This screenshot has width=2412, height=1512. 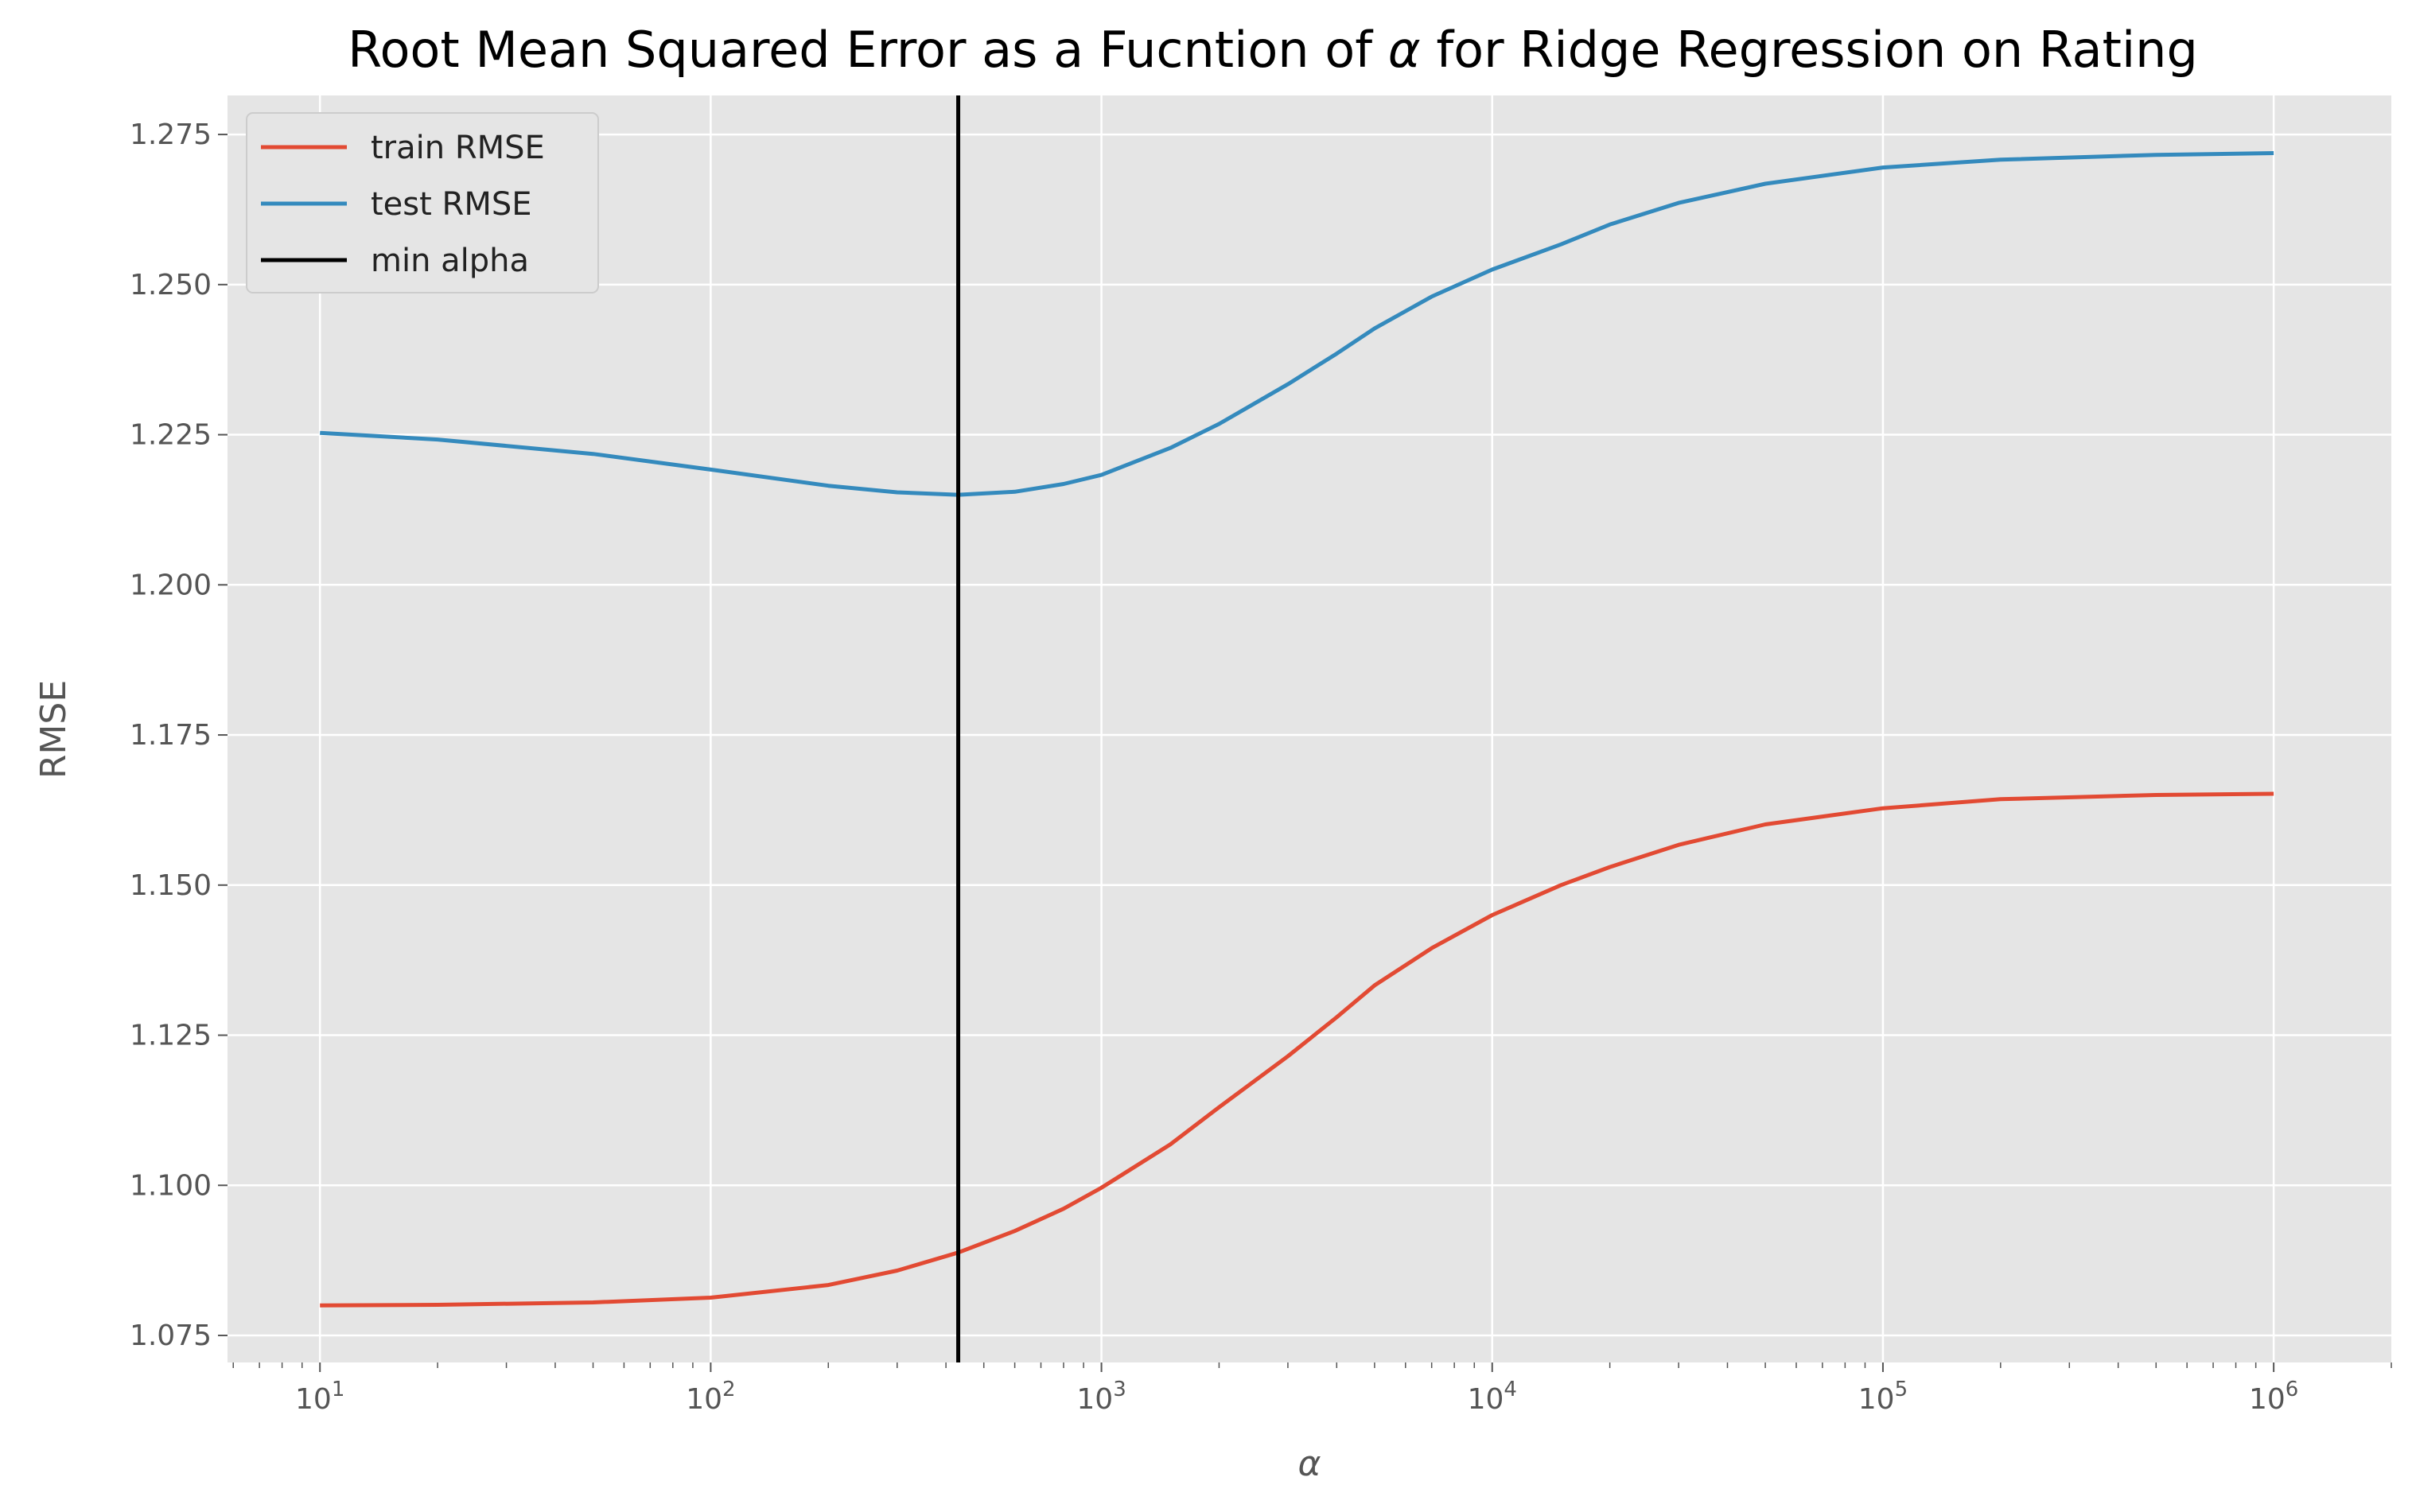 What do you see at coordinates (171, 135) in the screenshot?
I see `y-tick-label-8: 1.275` at bounding box center [171, 135].